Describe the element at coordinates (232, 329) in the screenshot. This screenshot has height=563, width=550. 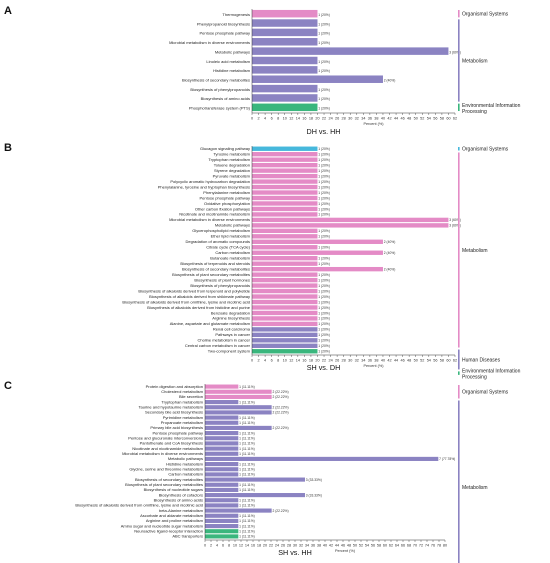
I see `category-label: Renal cell carcinoma` at that location.